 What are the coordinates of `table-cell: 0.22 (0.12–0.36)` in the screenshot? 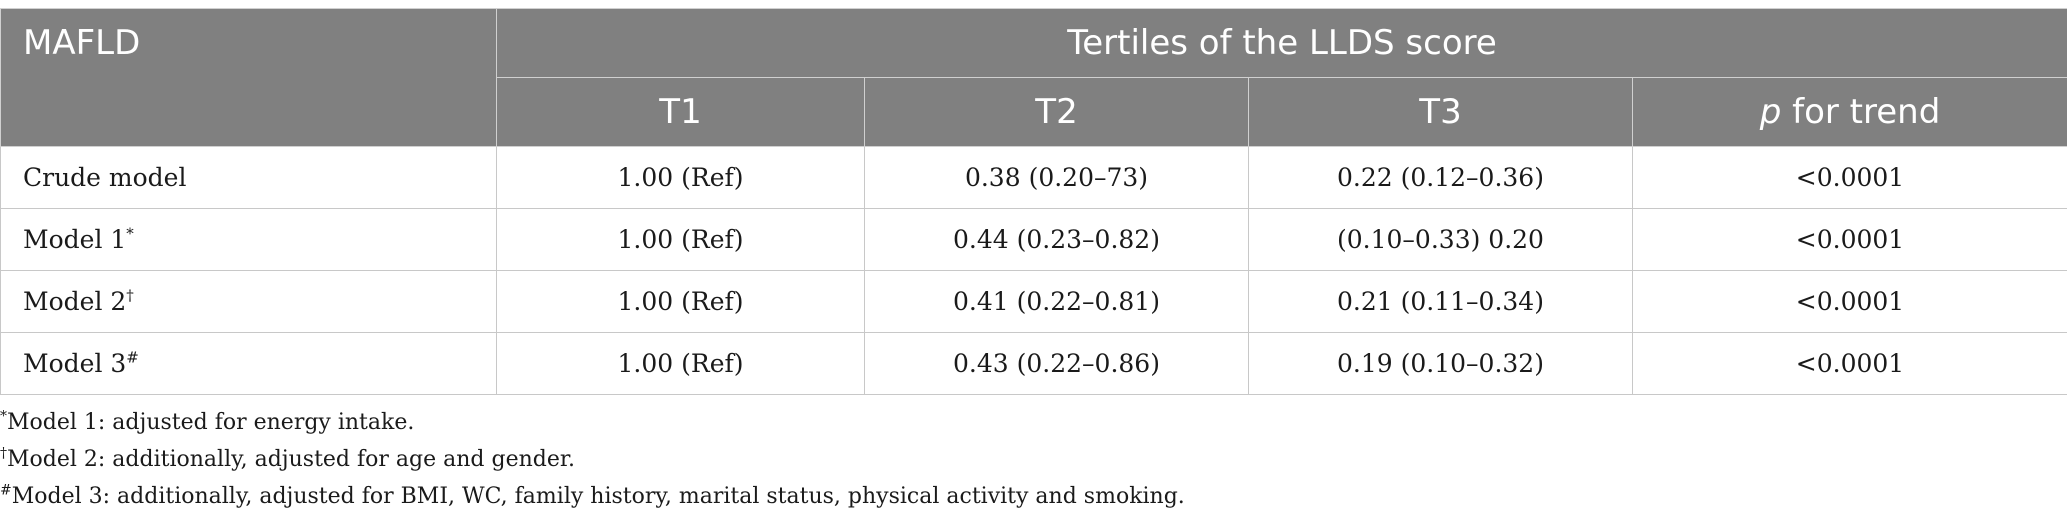 It's located at (1440, 177).